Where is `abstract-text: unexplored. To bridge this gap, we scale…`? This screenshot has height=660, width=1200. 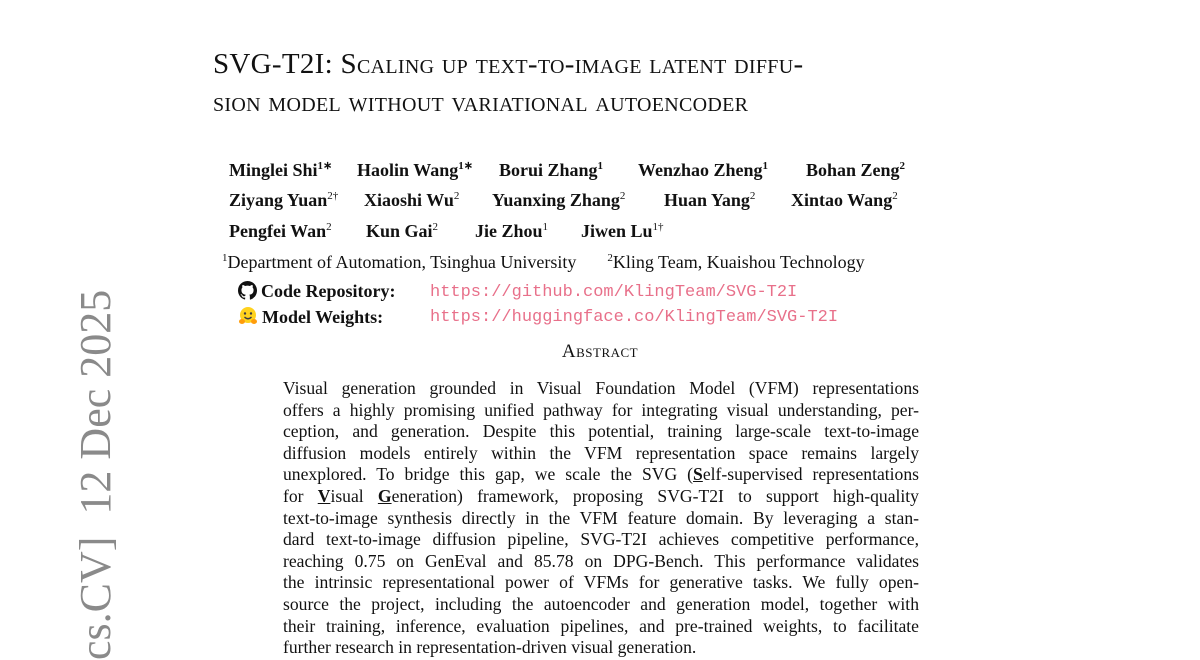 abstract-text: unexplored. To bridge this gap, we scale… is located at coordinates (488, 474).